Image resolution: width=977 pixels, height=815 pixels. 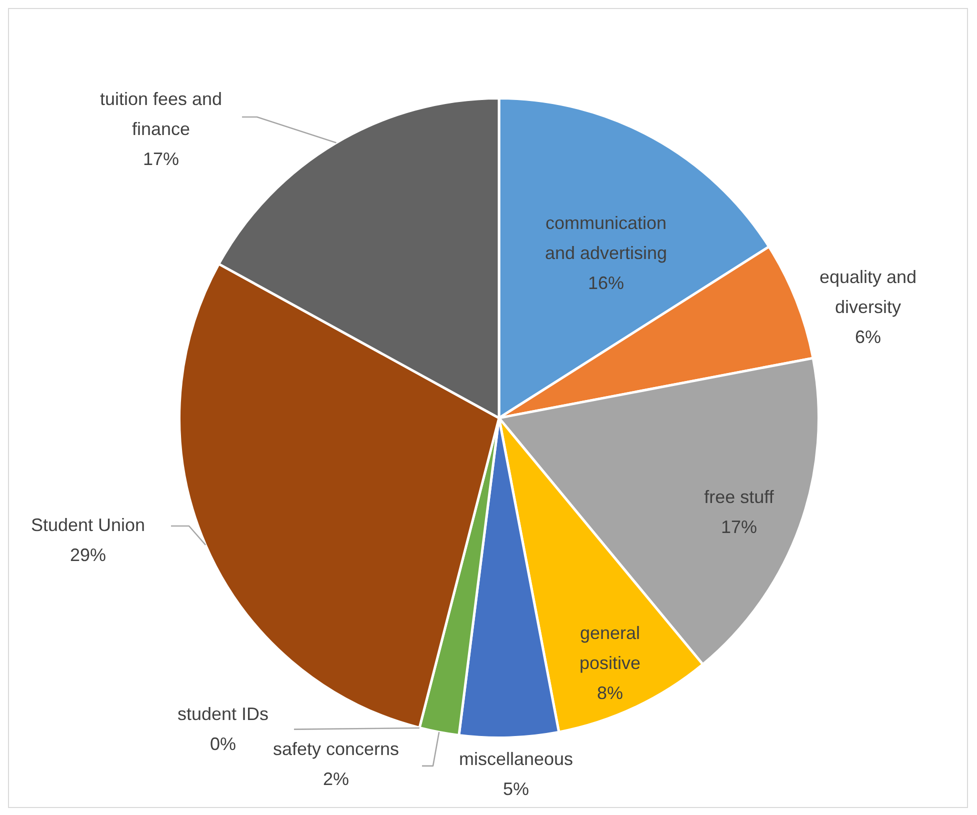 I want to click on data-label: 8%, so click(x=610, y=692).